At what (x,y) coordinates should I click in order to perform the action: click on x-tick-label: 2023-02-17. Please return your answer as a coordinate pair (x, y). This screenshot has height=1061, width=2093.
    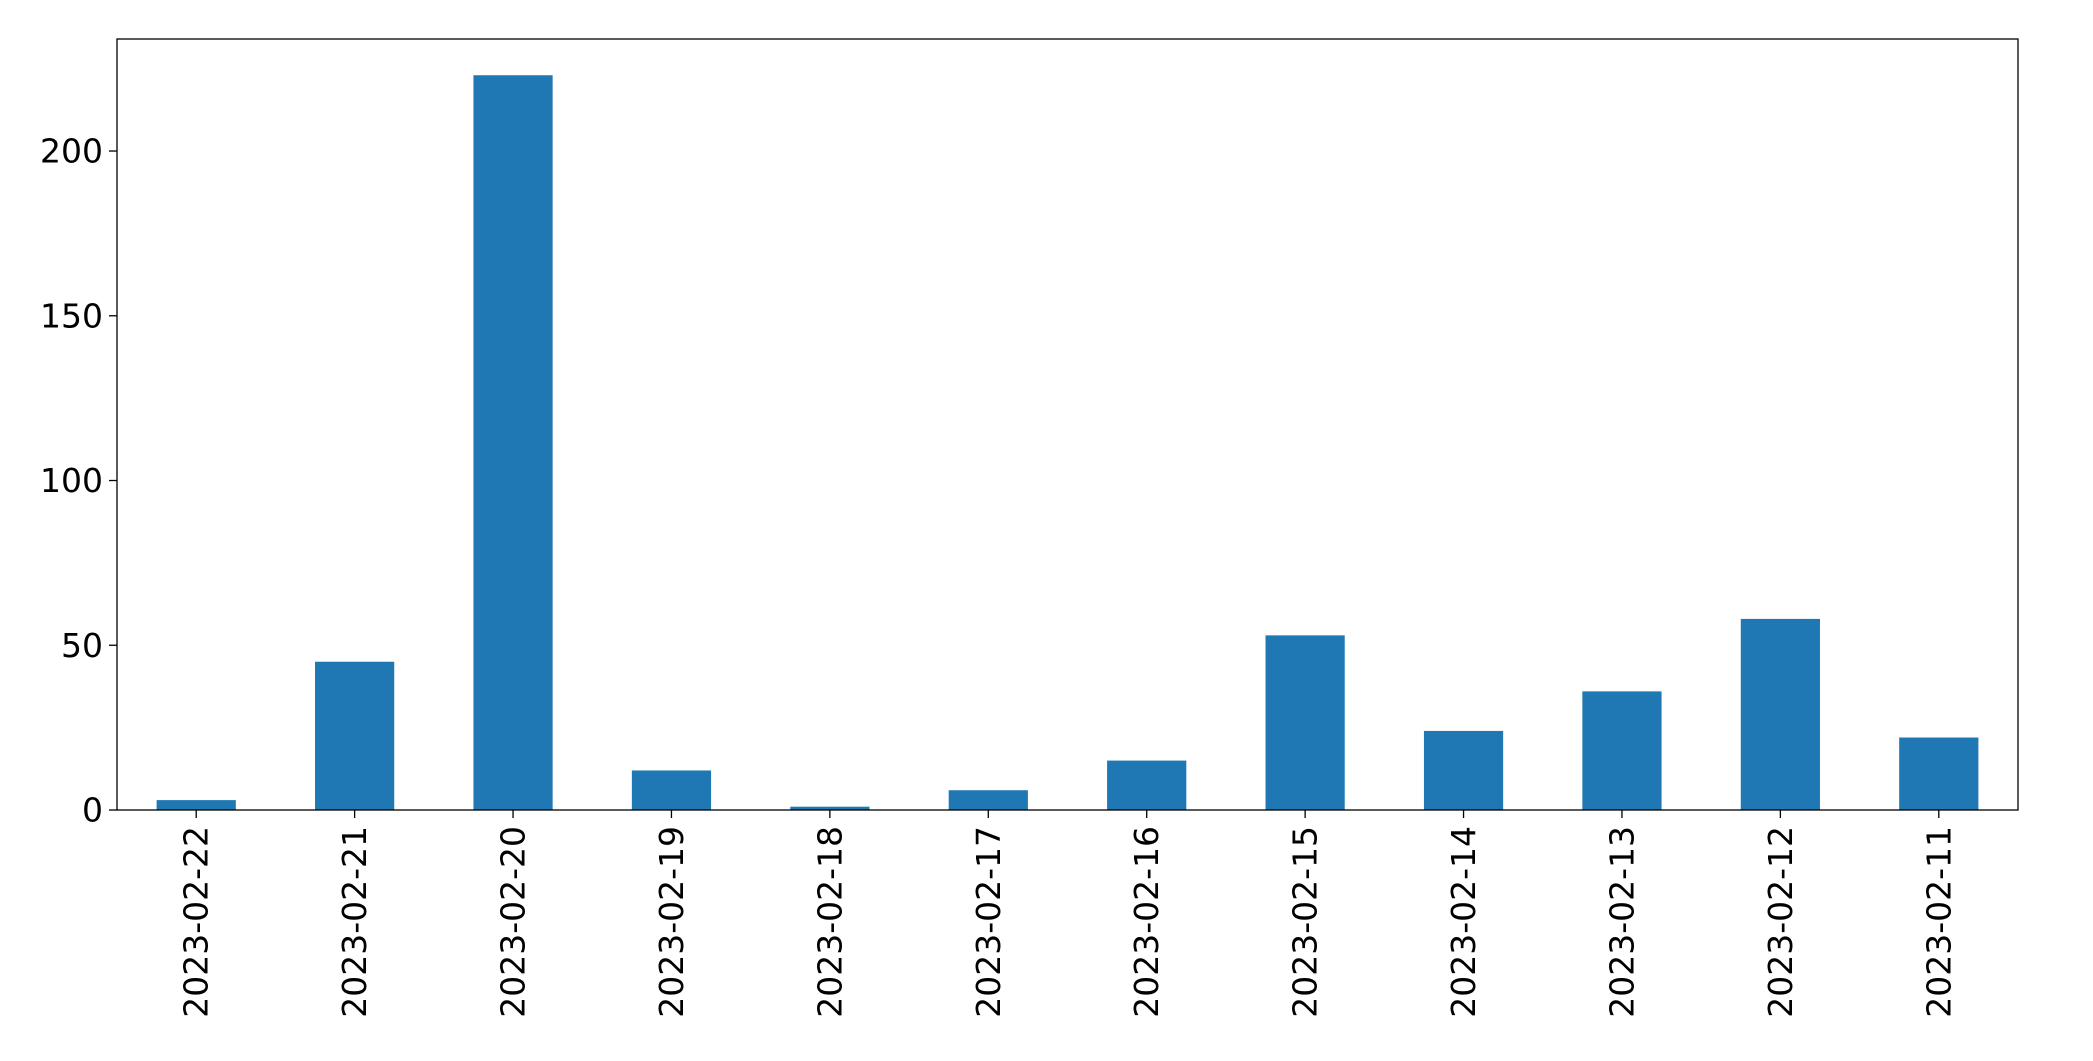
    Looking at the image, I should click on (988, 922).